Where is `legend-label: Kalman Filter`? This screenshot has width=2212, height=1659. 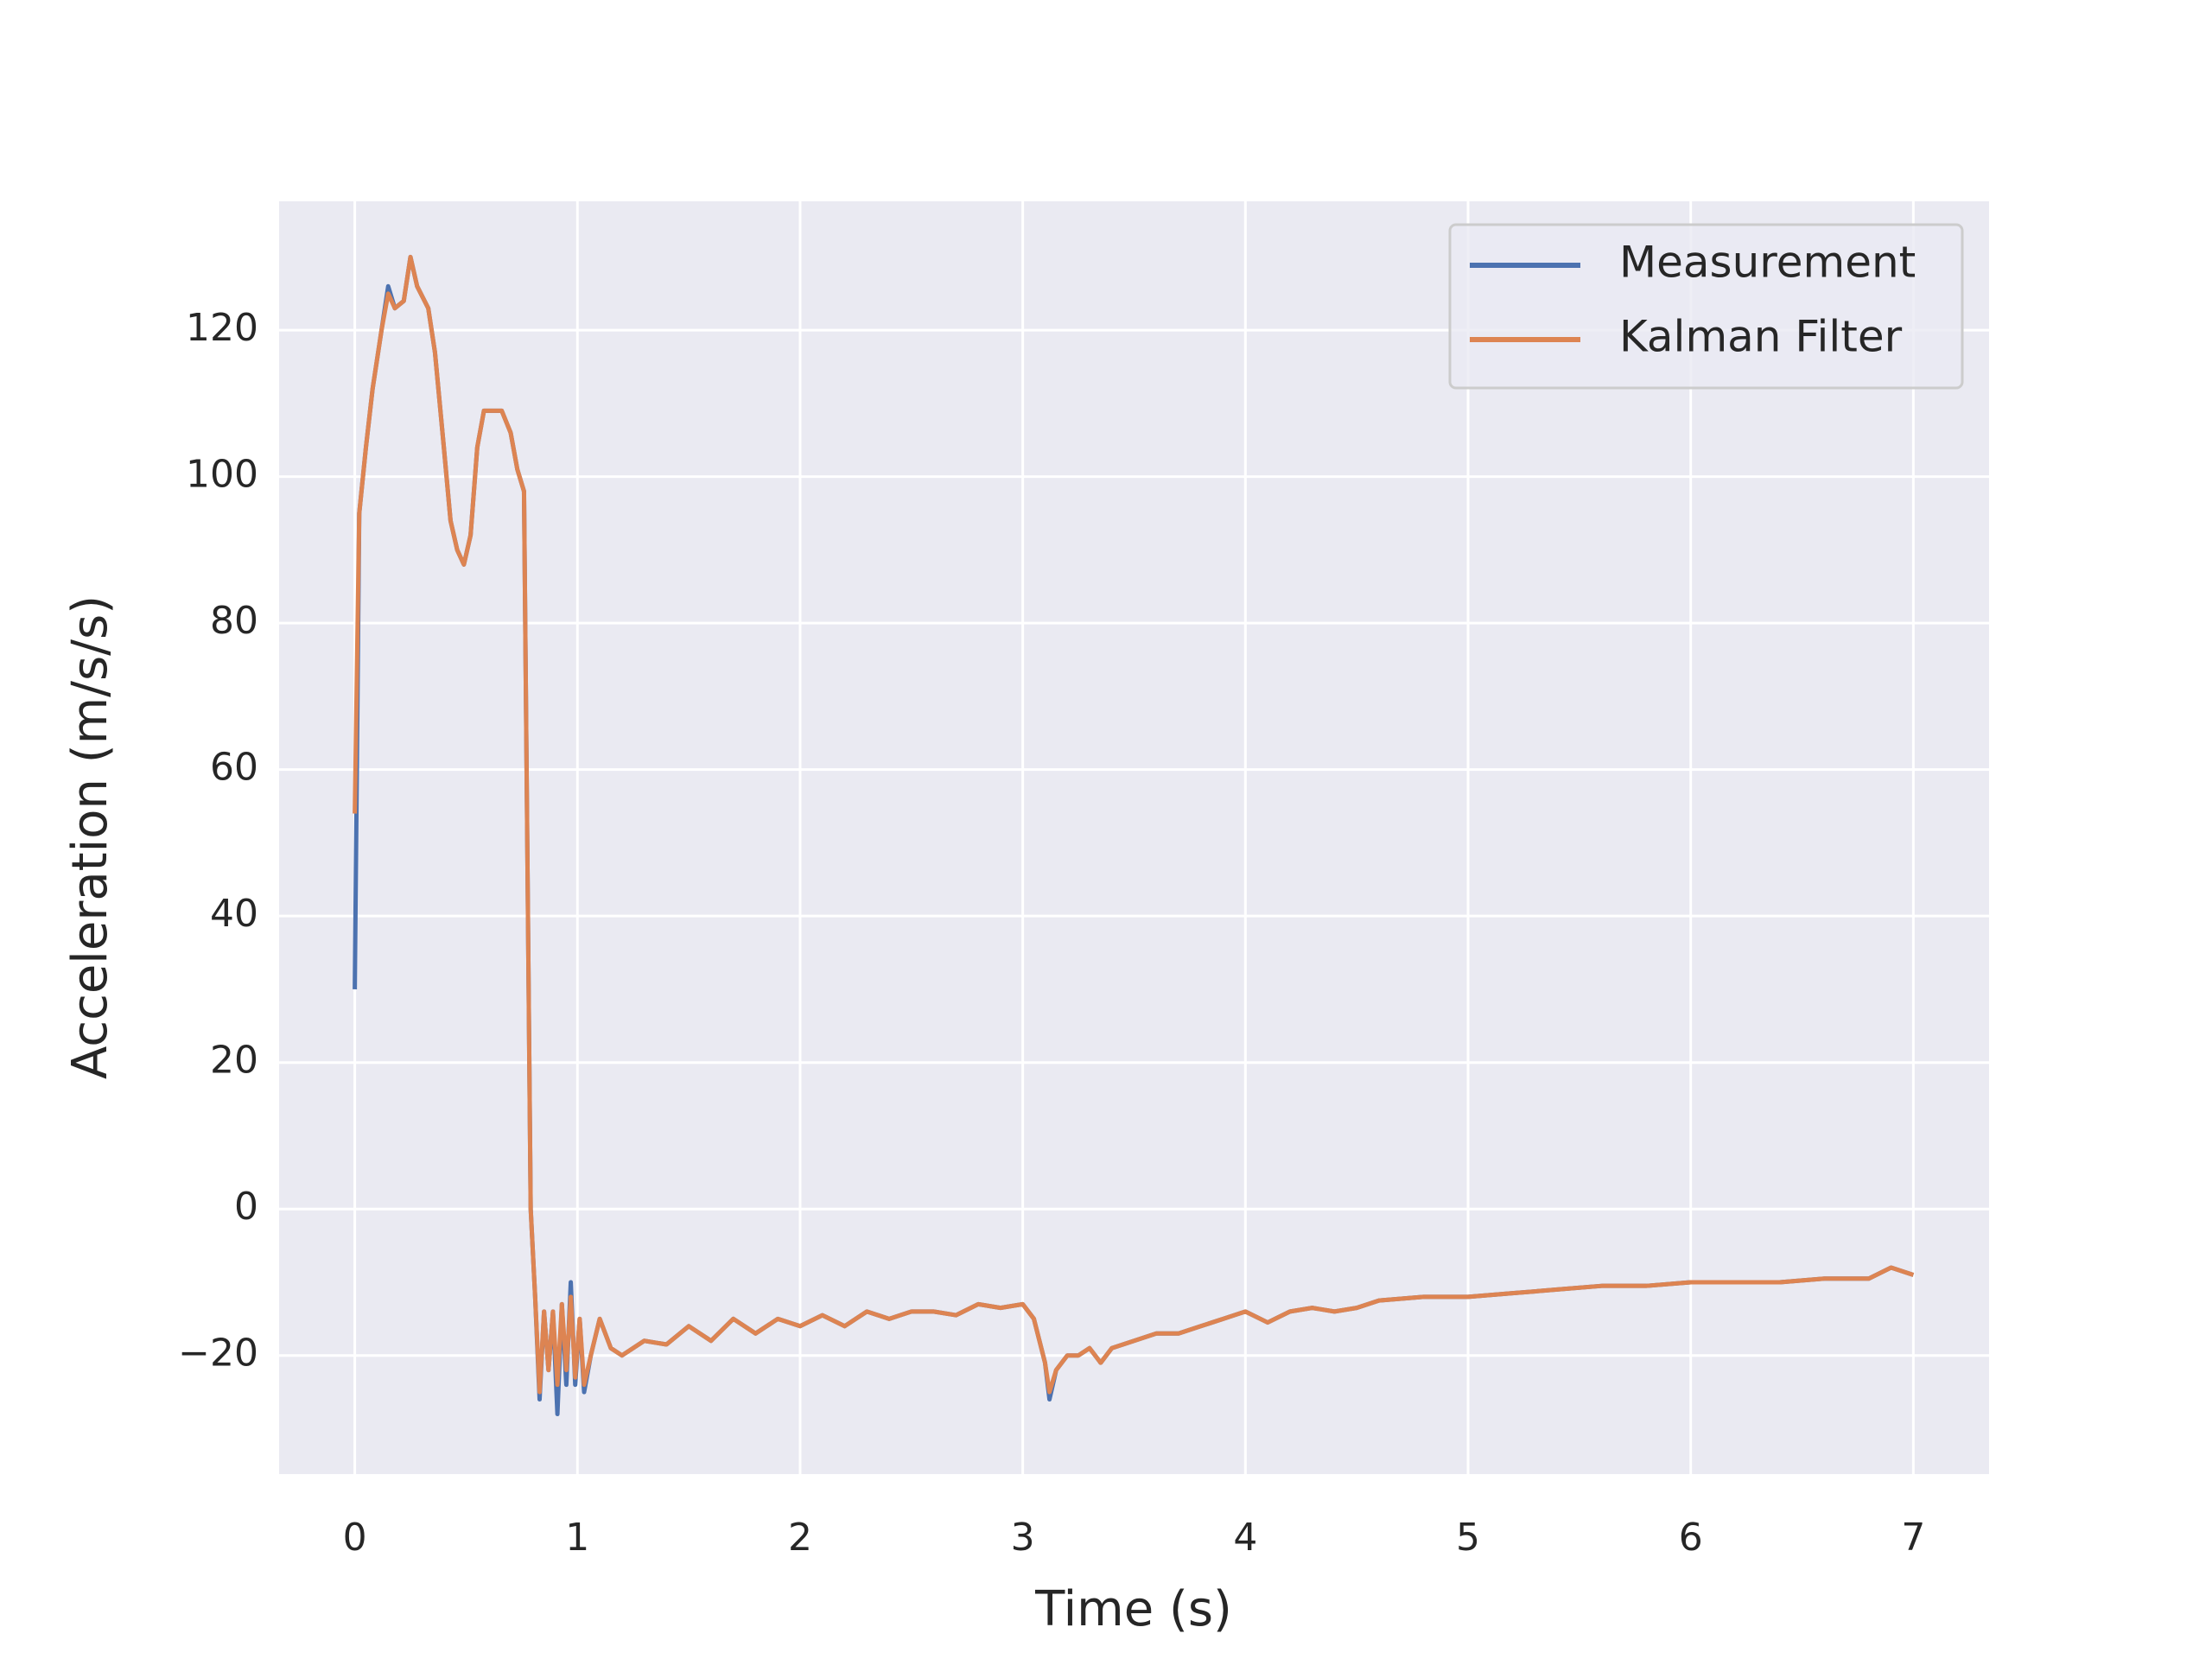
legend-label: Kalman Filter is located at coordinates (1761, 337).